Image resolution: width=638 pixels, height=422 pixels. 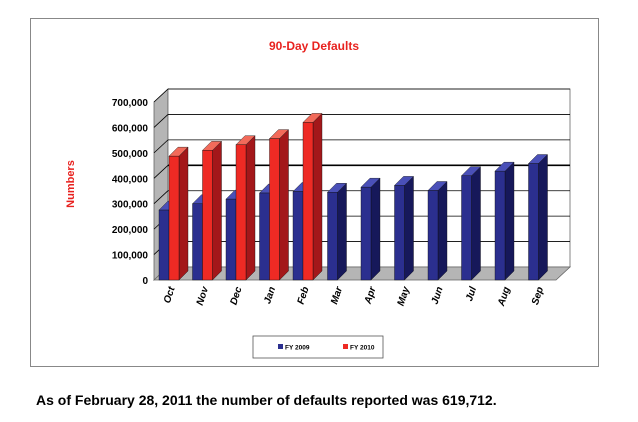 What do you see at coordinates (538, 296) in the screenshot?
I see `x-tick-label: Sep` at bounding box center [538, 296].